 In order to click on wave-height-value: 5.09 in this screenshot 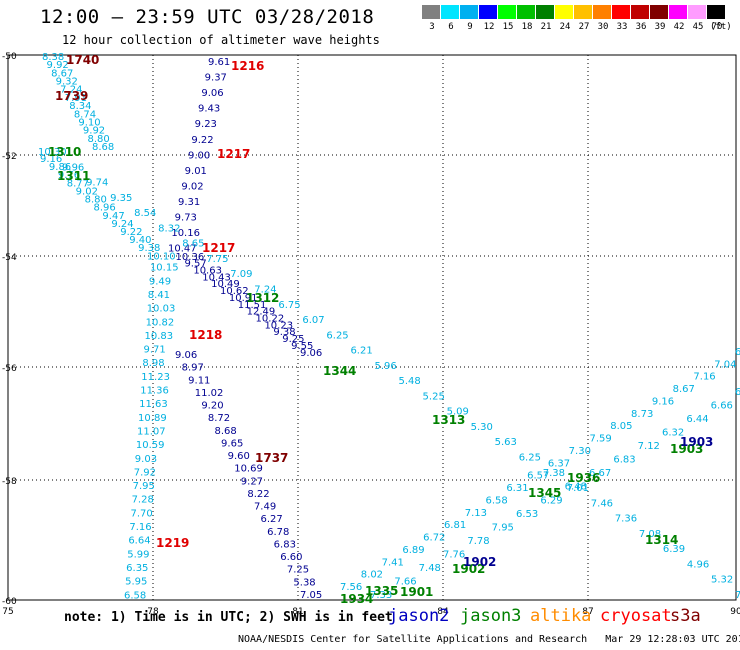, I will do `click(458, 412)`.